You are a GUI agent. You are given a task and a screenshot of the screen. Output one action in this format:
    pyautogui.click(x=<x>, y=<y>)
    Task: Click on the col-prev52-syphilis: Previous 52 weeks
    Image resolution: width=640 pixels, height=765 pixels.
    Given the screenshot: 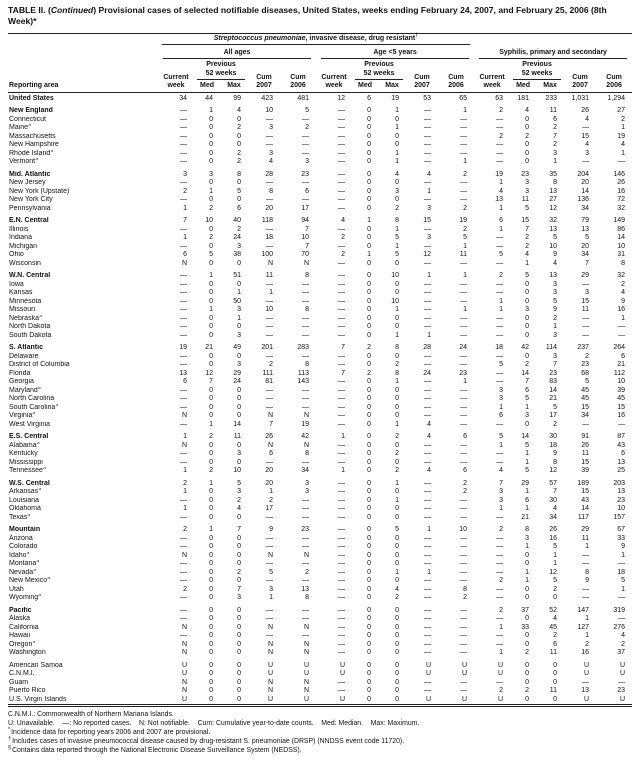 What is the action you would take?
    pyautogui.click(x=537, y=70)
    